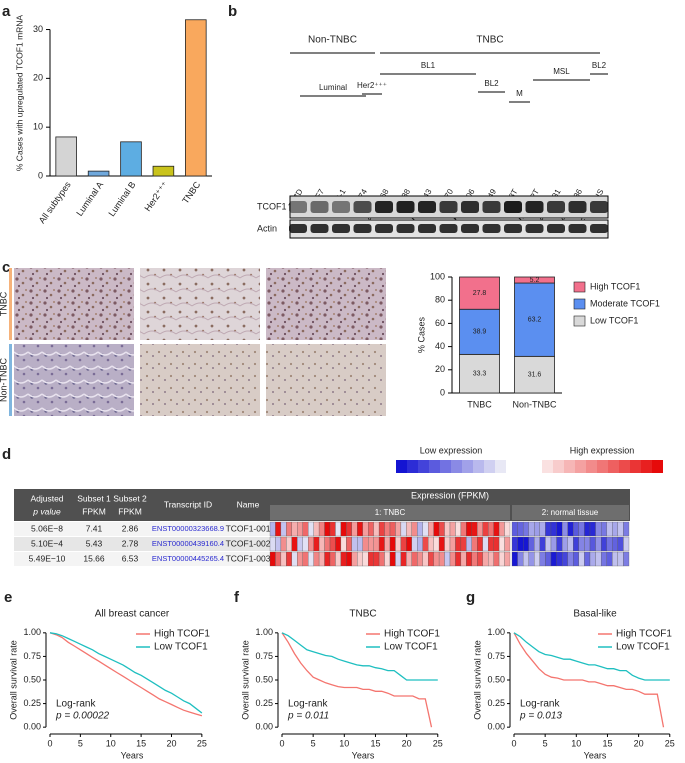  I want to click on chart-title: TNBC, so click(362, 614).